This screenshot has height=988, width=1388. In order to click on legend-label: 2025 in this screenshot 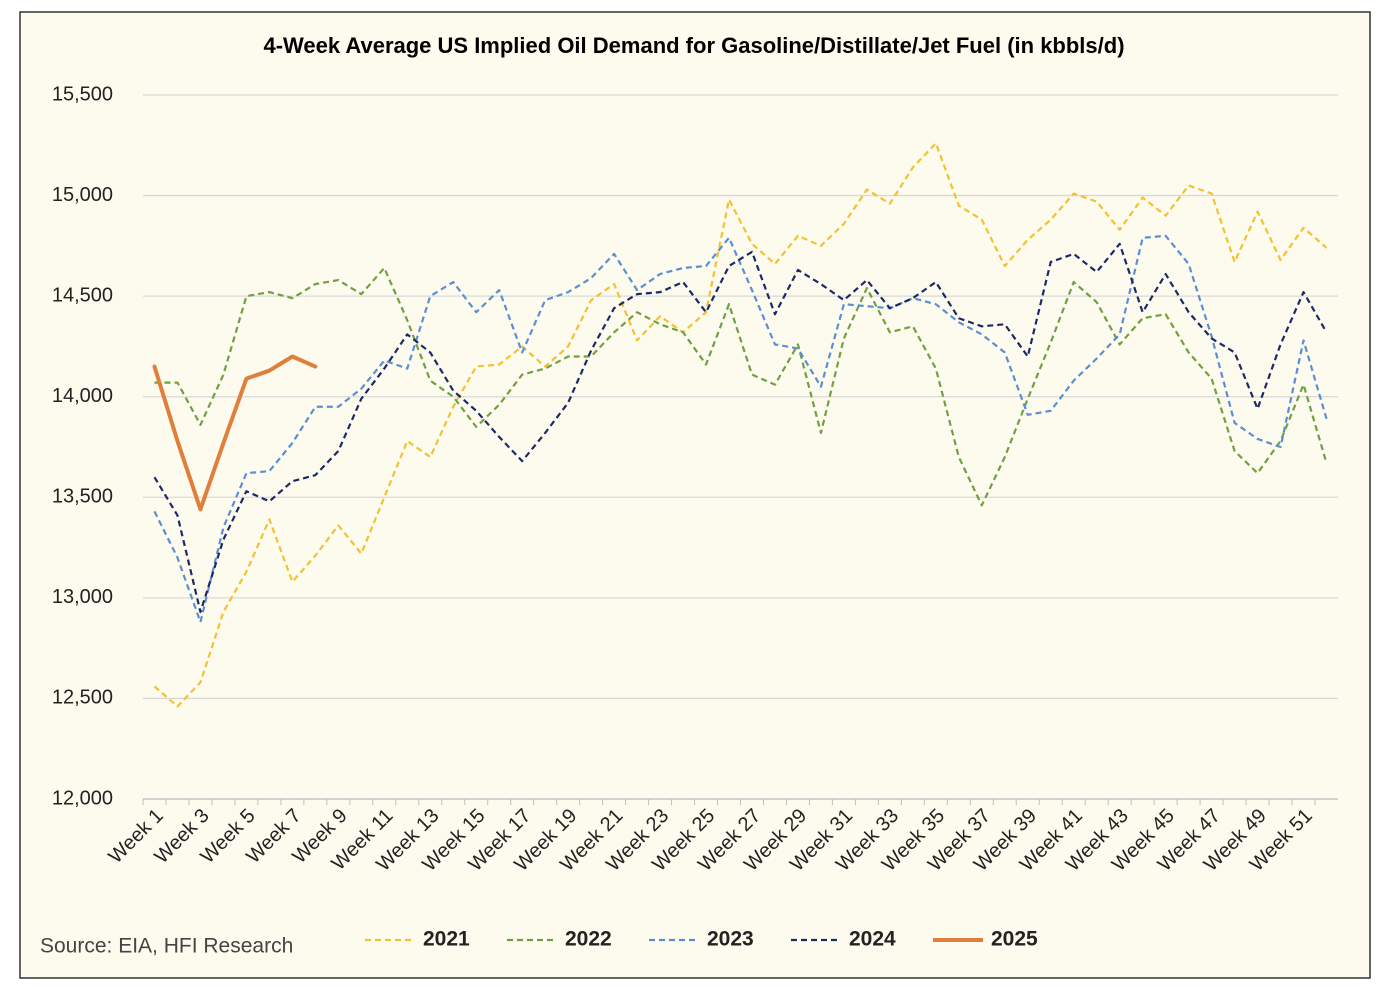, I will do `click(1014, 939)`.